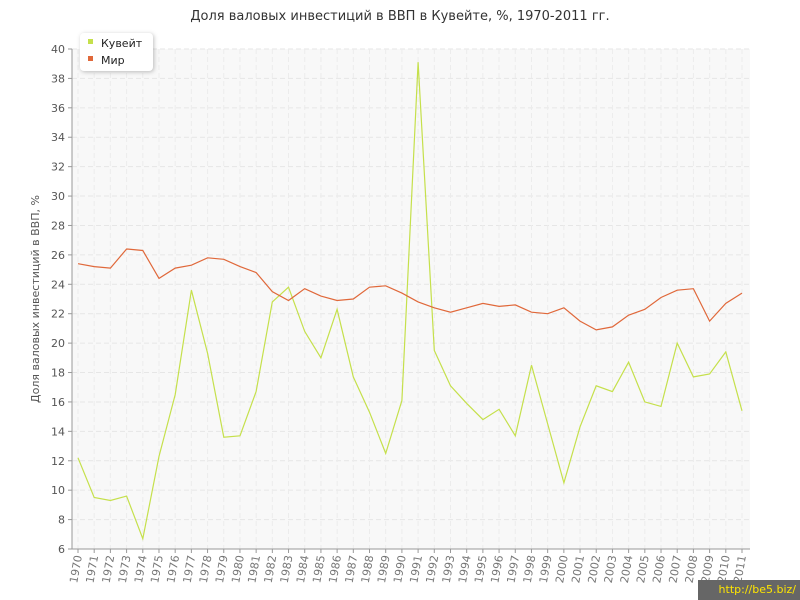 This screenshot has width=800, height=600. Describe the element at coordinates (61, 549) in the screenshot. I see `y-tick-label: 6` at that location.